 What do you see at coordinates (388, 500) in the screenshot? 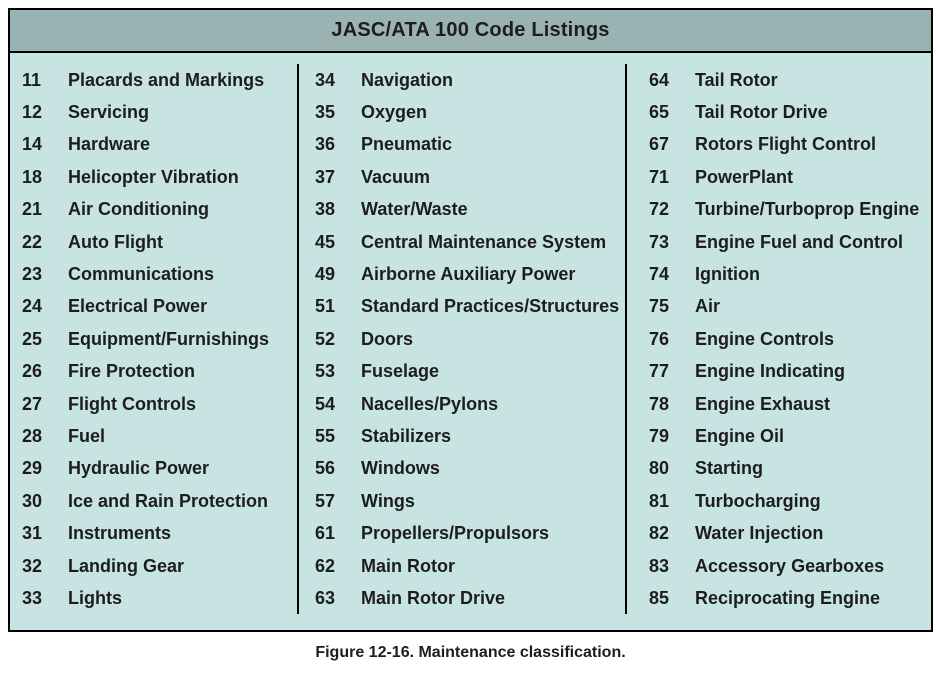
I see `label-cell: Wings` at bounding box center [388, 500].